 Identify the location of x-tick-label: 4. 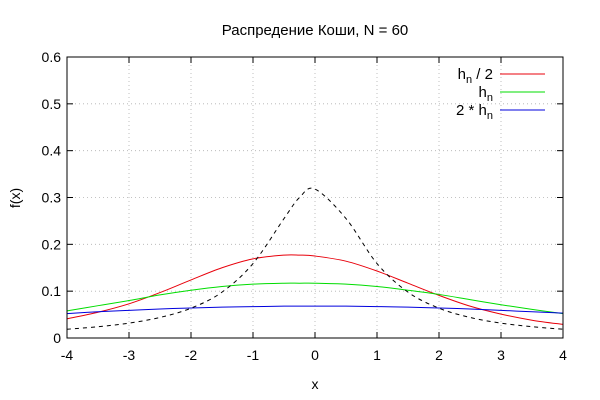
(563, 355).